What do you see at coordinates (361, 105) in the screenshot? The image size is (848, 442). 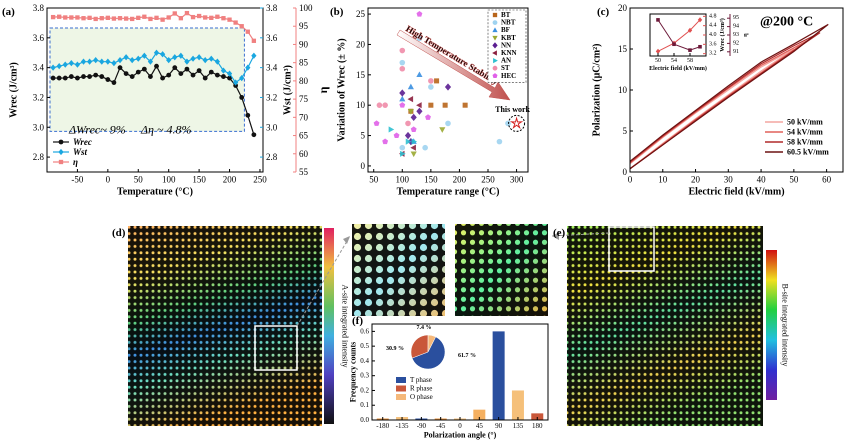 I see `y-tick-label: 10` at bounding box center [361, 105].